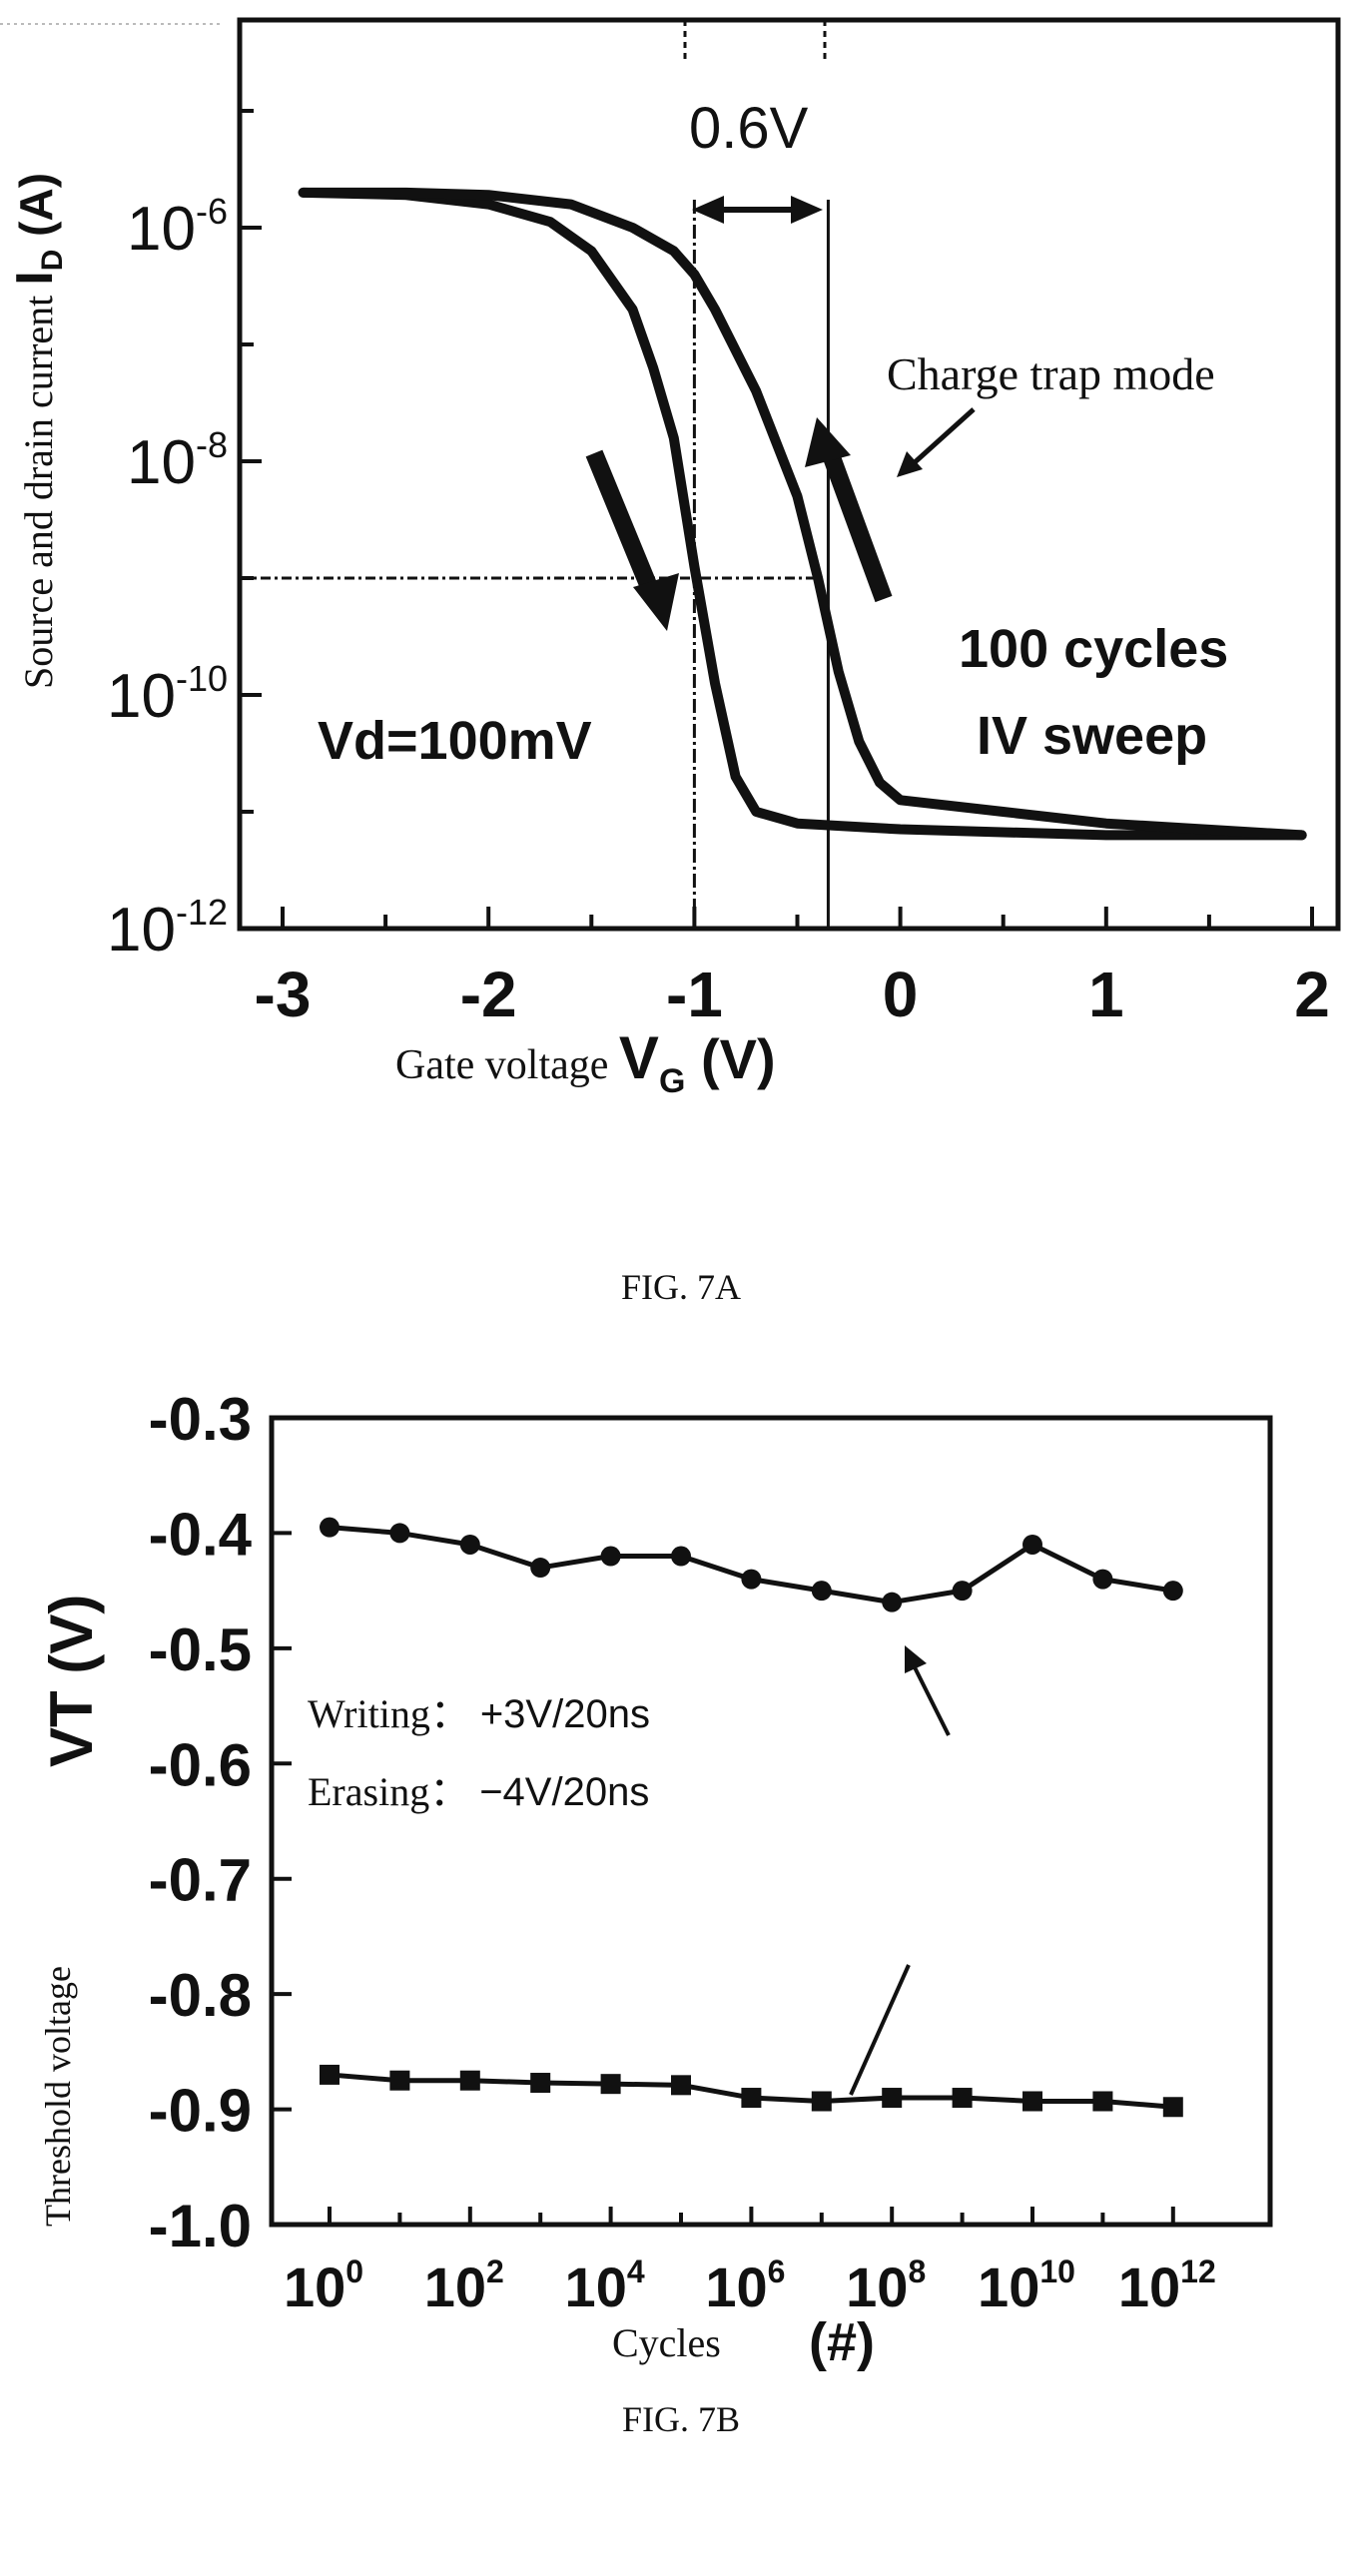 The height and width of the screenshot is (2576, 1362). Describe the element at coordinates (200, 1880) in the screenshot. I see `y-tick-label: -0.7` at that location.